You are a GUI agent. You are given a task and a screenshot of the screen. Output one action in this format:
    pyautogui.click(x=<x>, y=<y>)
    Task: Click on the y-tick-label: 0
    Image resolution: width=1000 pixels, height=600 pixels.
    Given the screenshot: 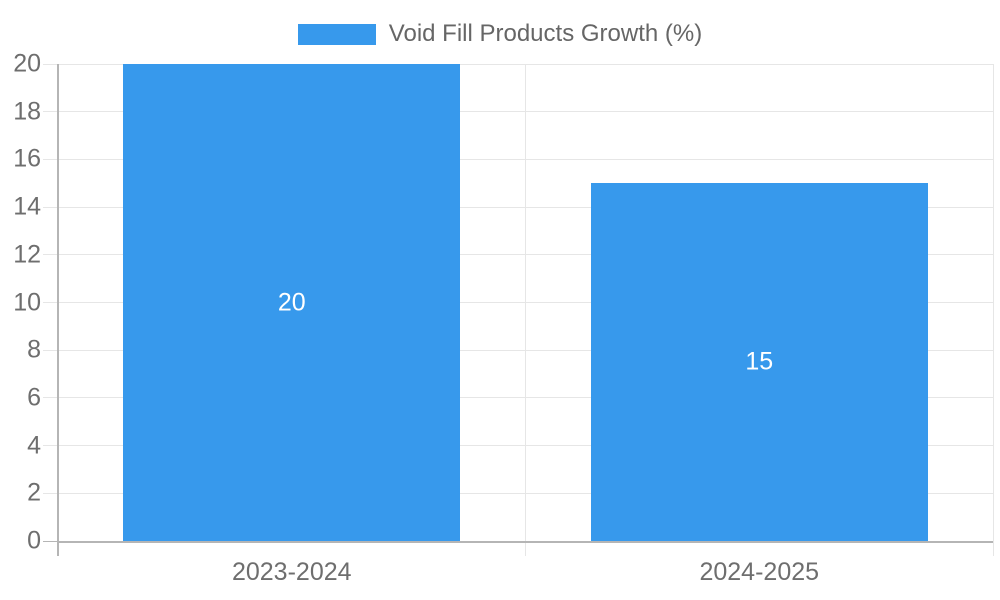 What is the action you would take?
    pyautogui.click(x=34, y=540)
    